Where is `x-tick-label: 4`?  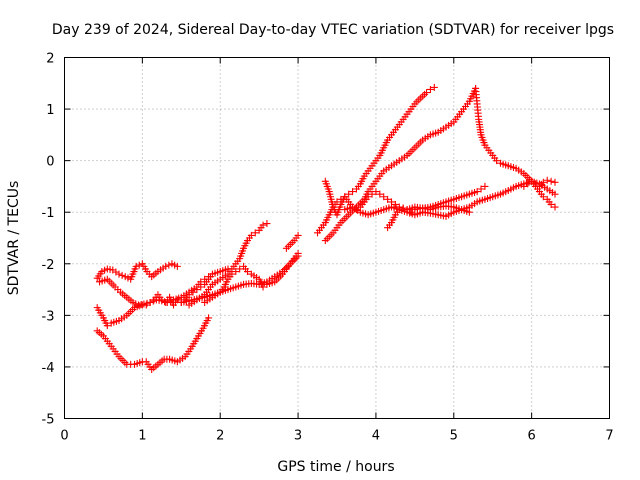 x-tick-label: 4 is located at coordinates (376, 436).